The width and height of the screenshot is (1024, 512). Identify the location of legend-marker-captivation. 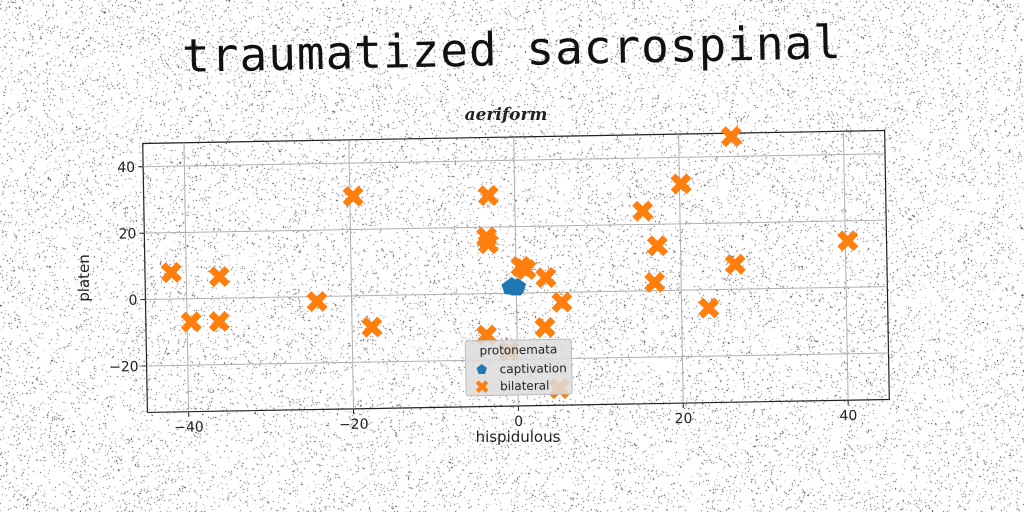
(481, 369).